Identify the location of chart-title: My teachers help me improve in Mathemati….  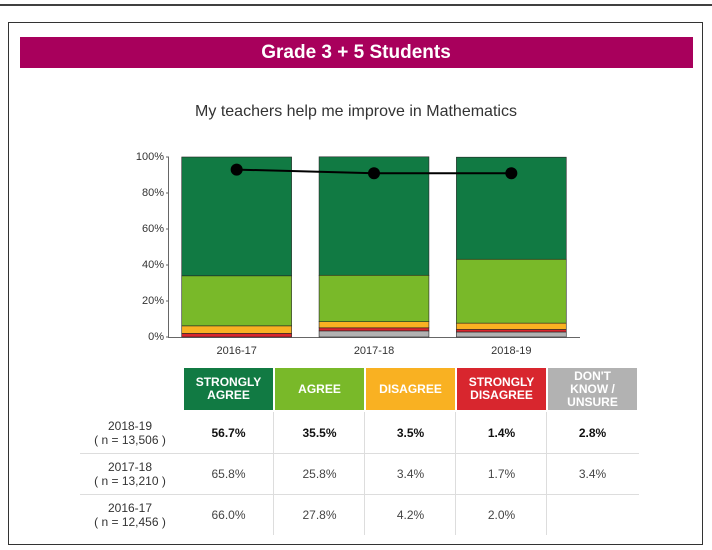
(356, 111).